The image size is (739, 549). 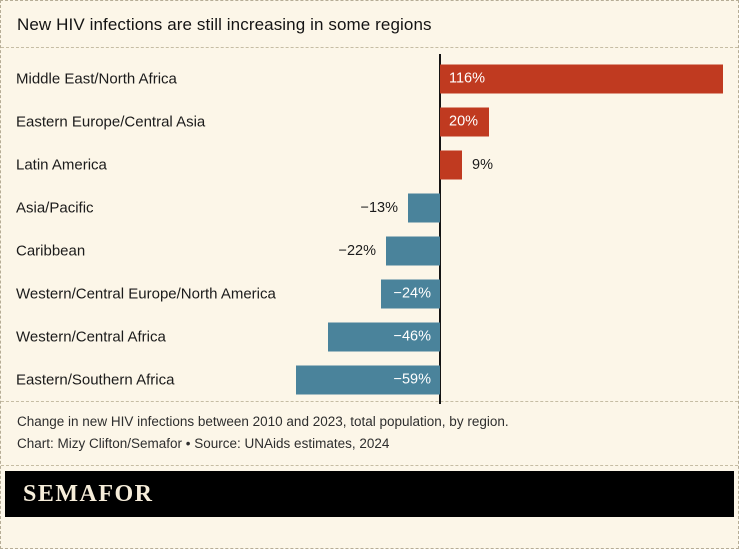 What do you see at coordinates (55, 207) in the screenshot?
I see `category-label: Asia/Pacific` at bounding box center [55, 207].